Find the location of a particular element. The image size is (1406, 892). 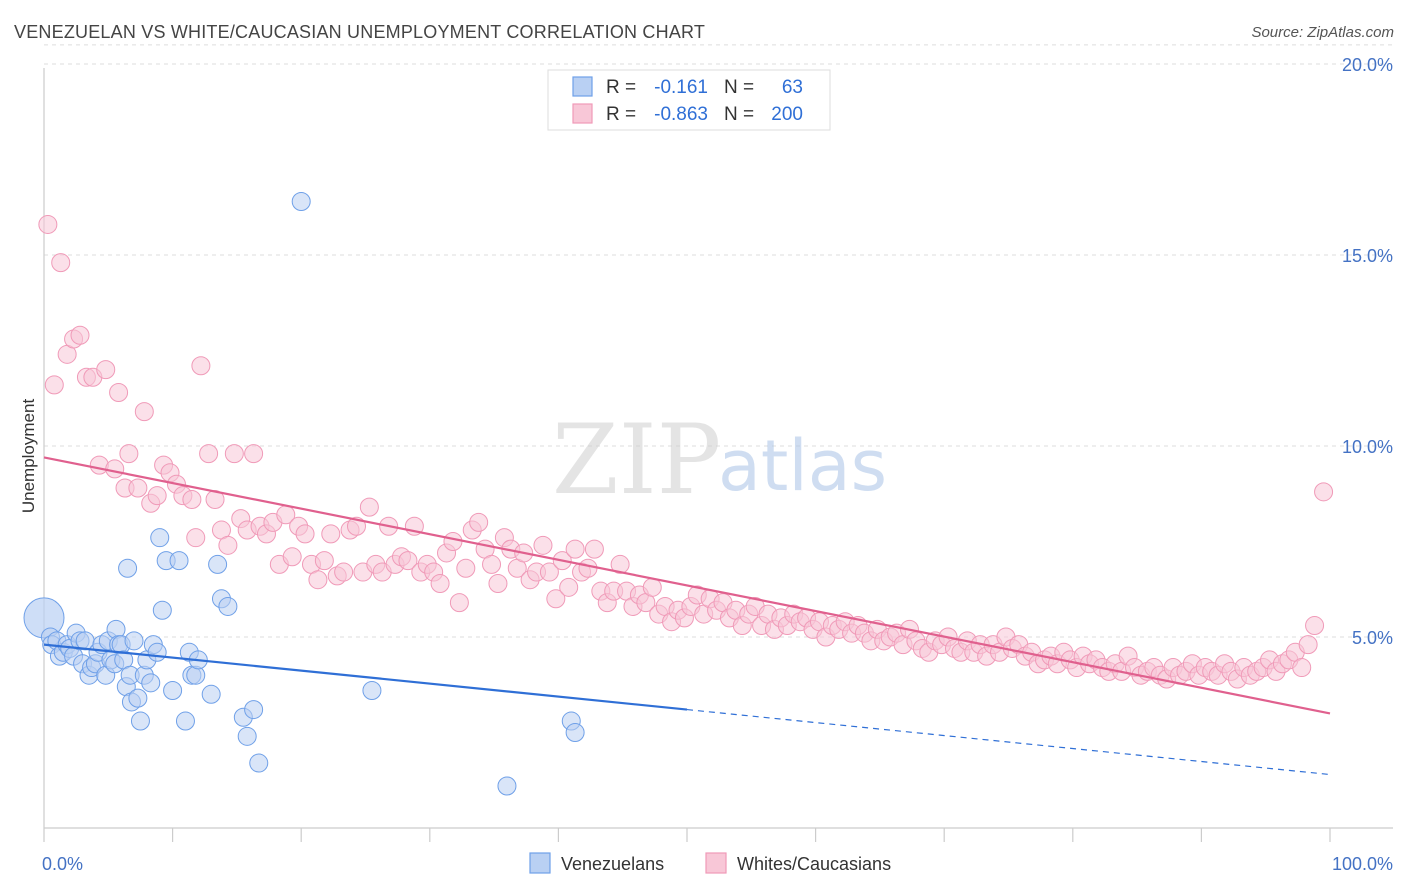

legend-r-label-2: R = is located at coordinates (621, 114).